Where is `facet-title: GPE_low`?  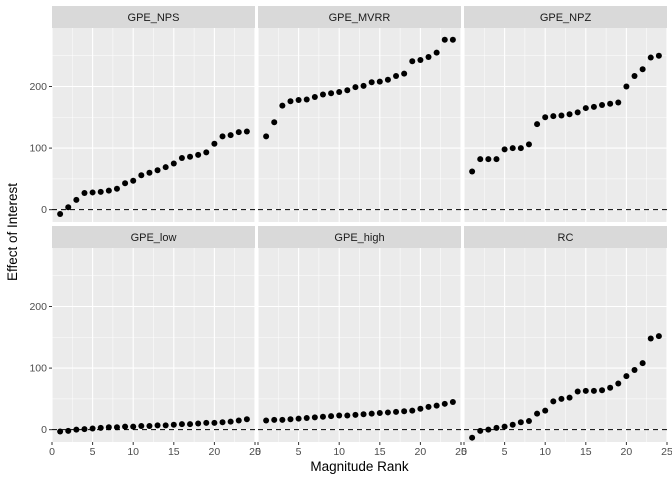 facet-title: GPE_low is located at coordinates (154, 238).